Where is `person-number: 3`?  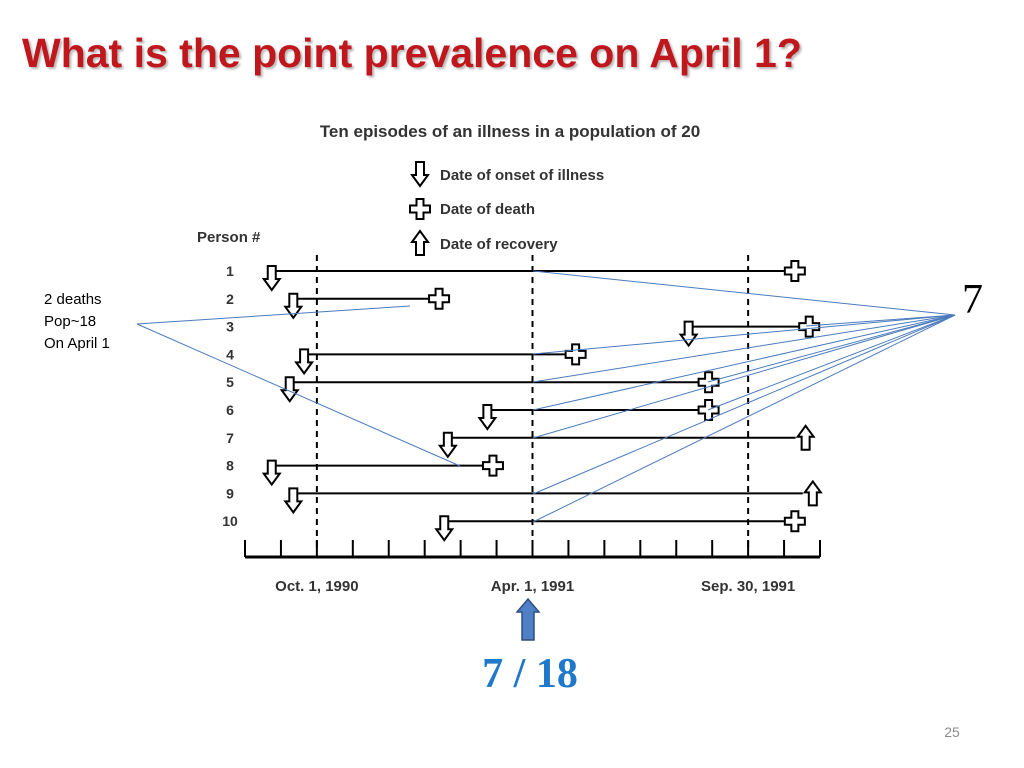
person-number: 3 is located at coordinates (230, 327).